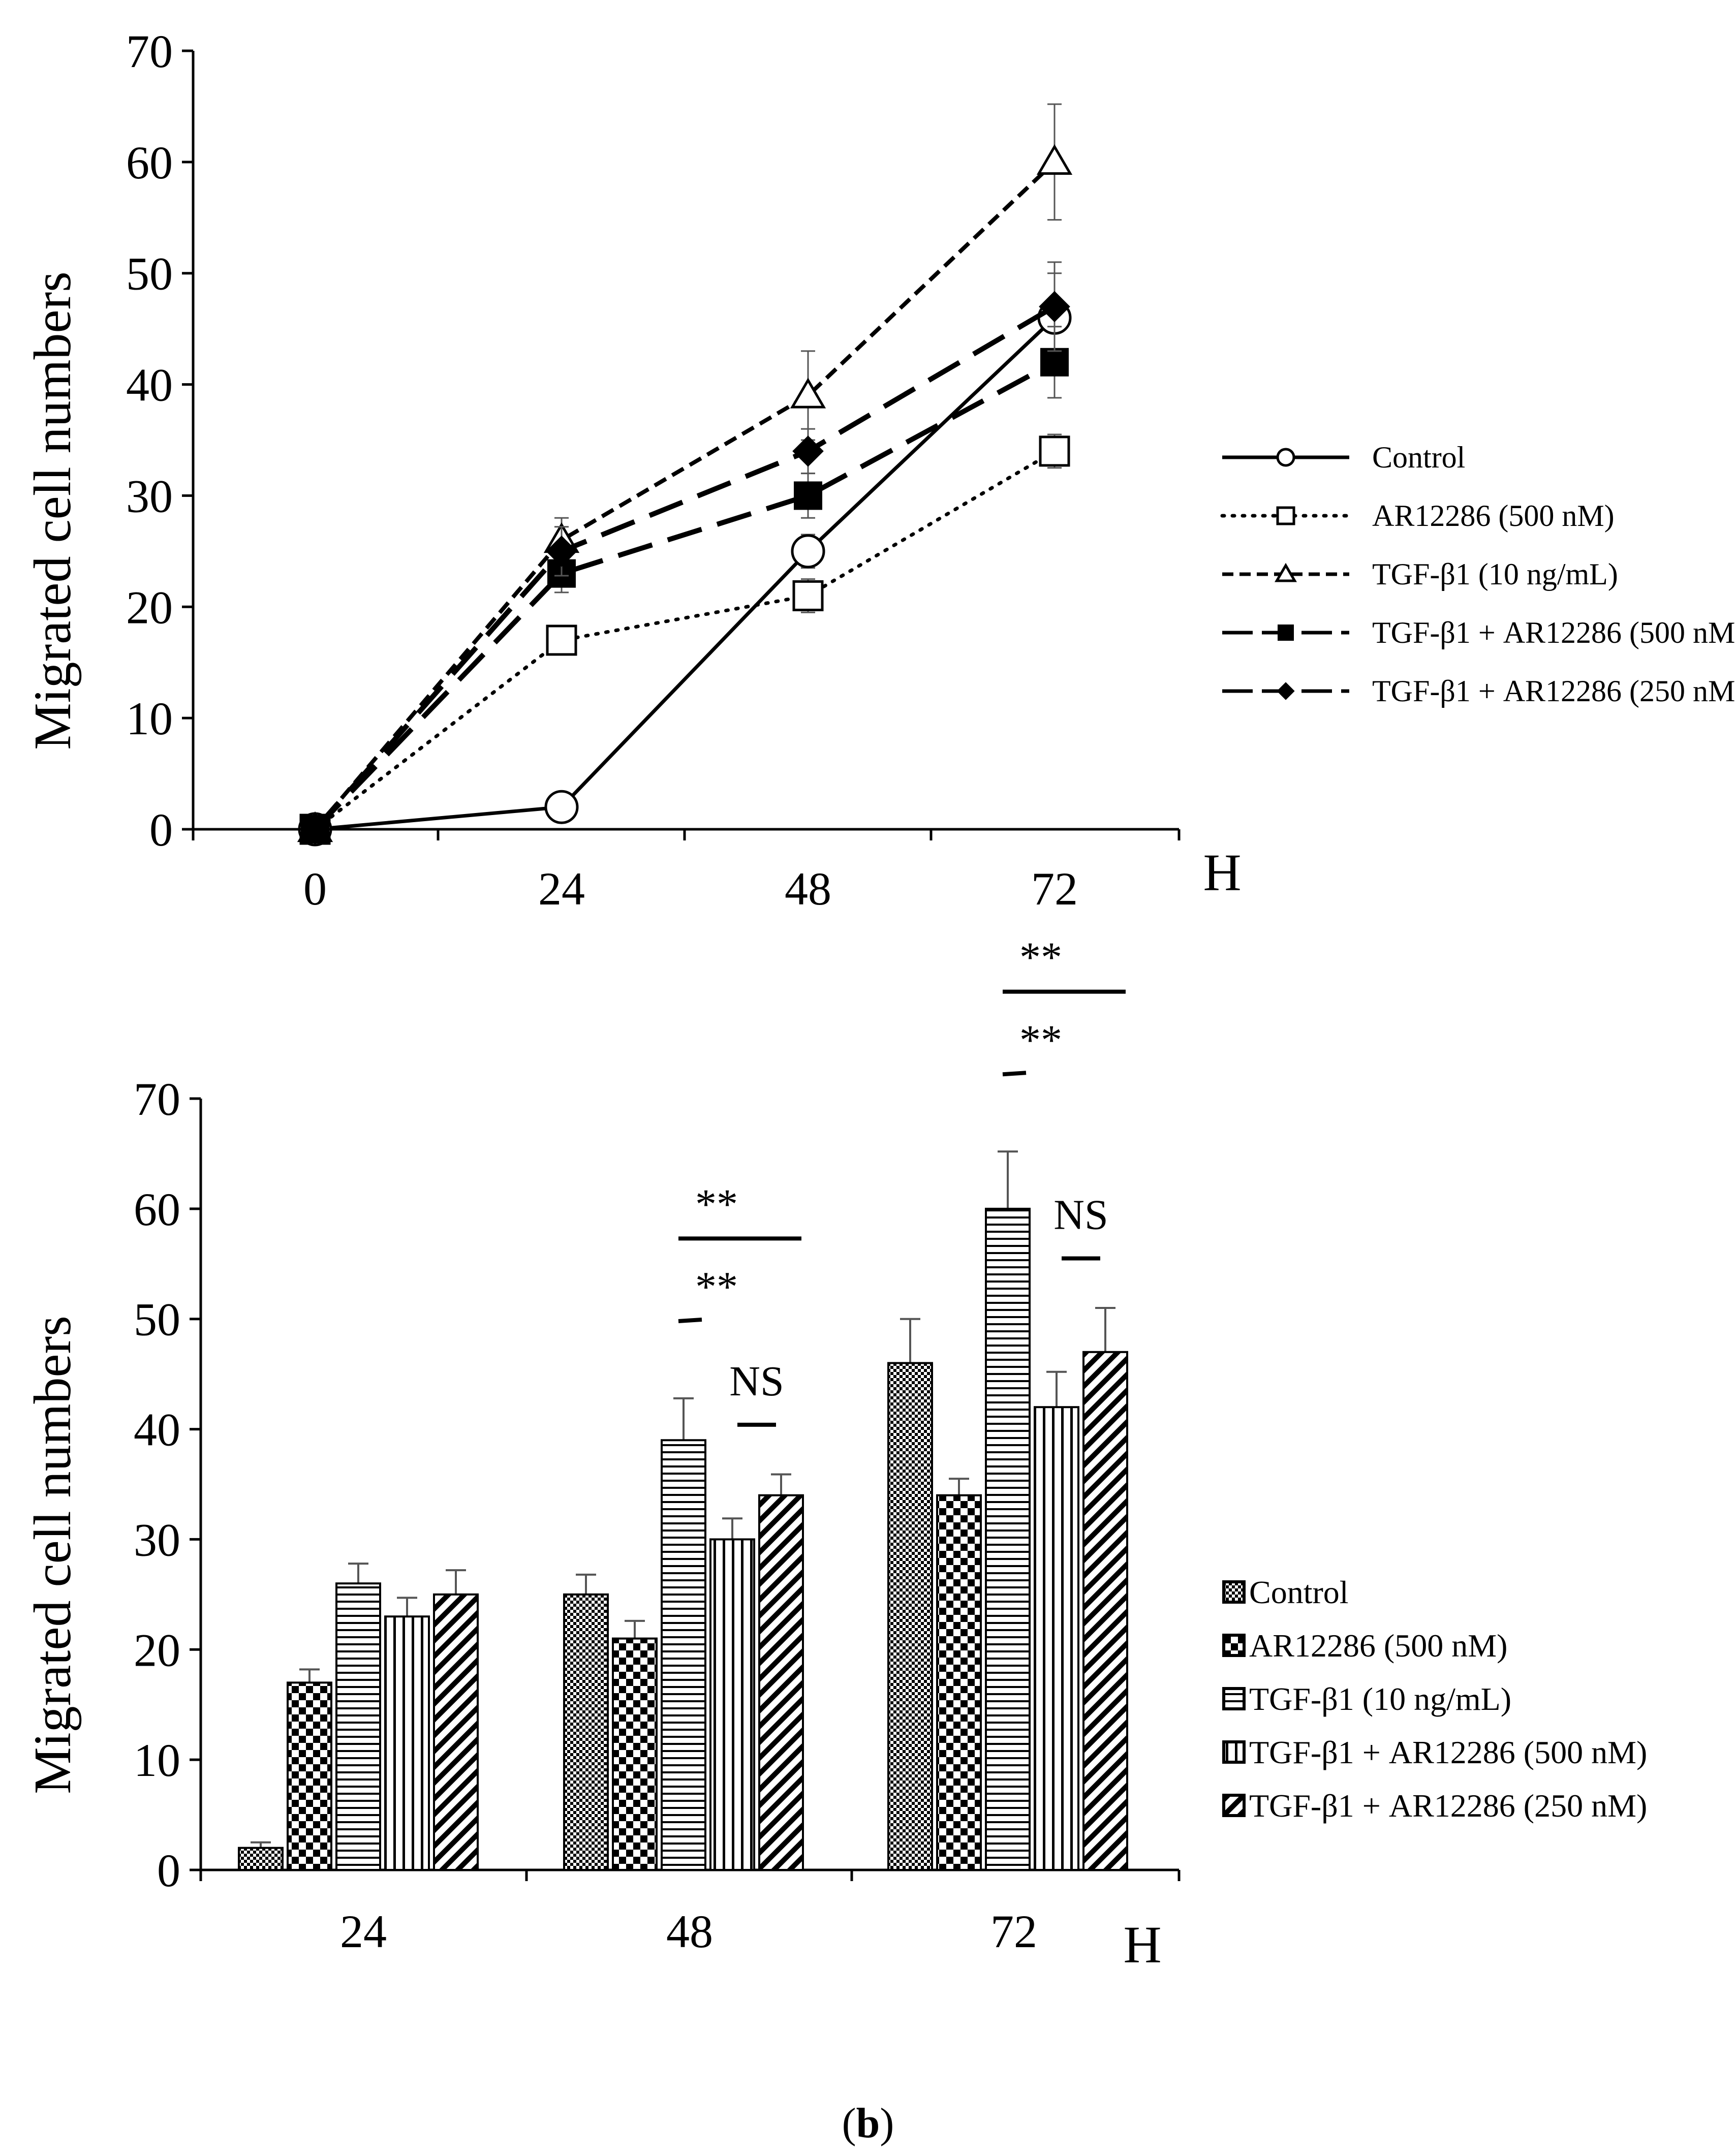 The height and width of the screenshot is (2155, 1736). Describe the element at coordinates (1080, 1214) in the screenshot. I see `significance-label: NS` at that location.